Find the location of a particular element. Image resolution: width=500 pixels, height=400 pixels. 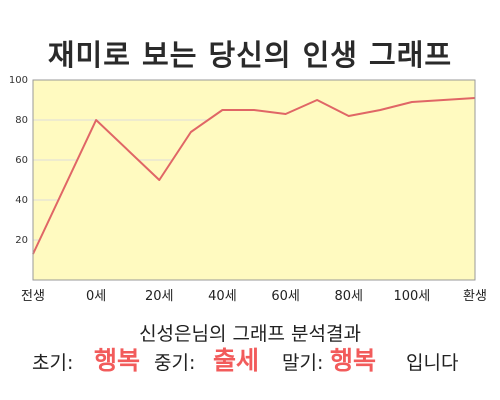

x-tick-label: 환생 is located at coordinates (475, 296).